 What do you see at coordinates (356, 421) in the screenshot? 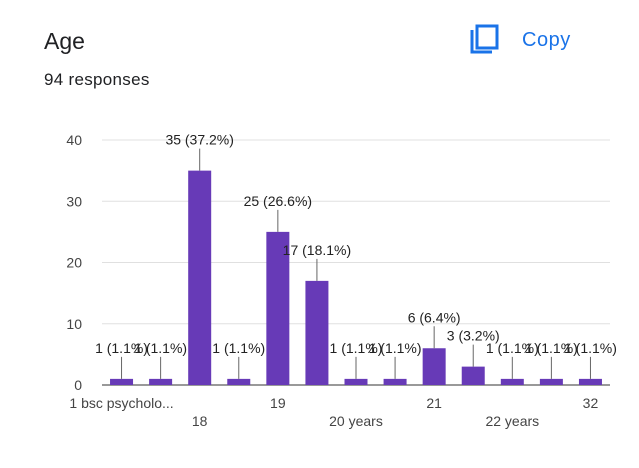
I see `x-tick-label: 20 years` at bounding box center [356, 421].